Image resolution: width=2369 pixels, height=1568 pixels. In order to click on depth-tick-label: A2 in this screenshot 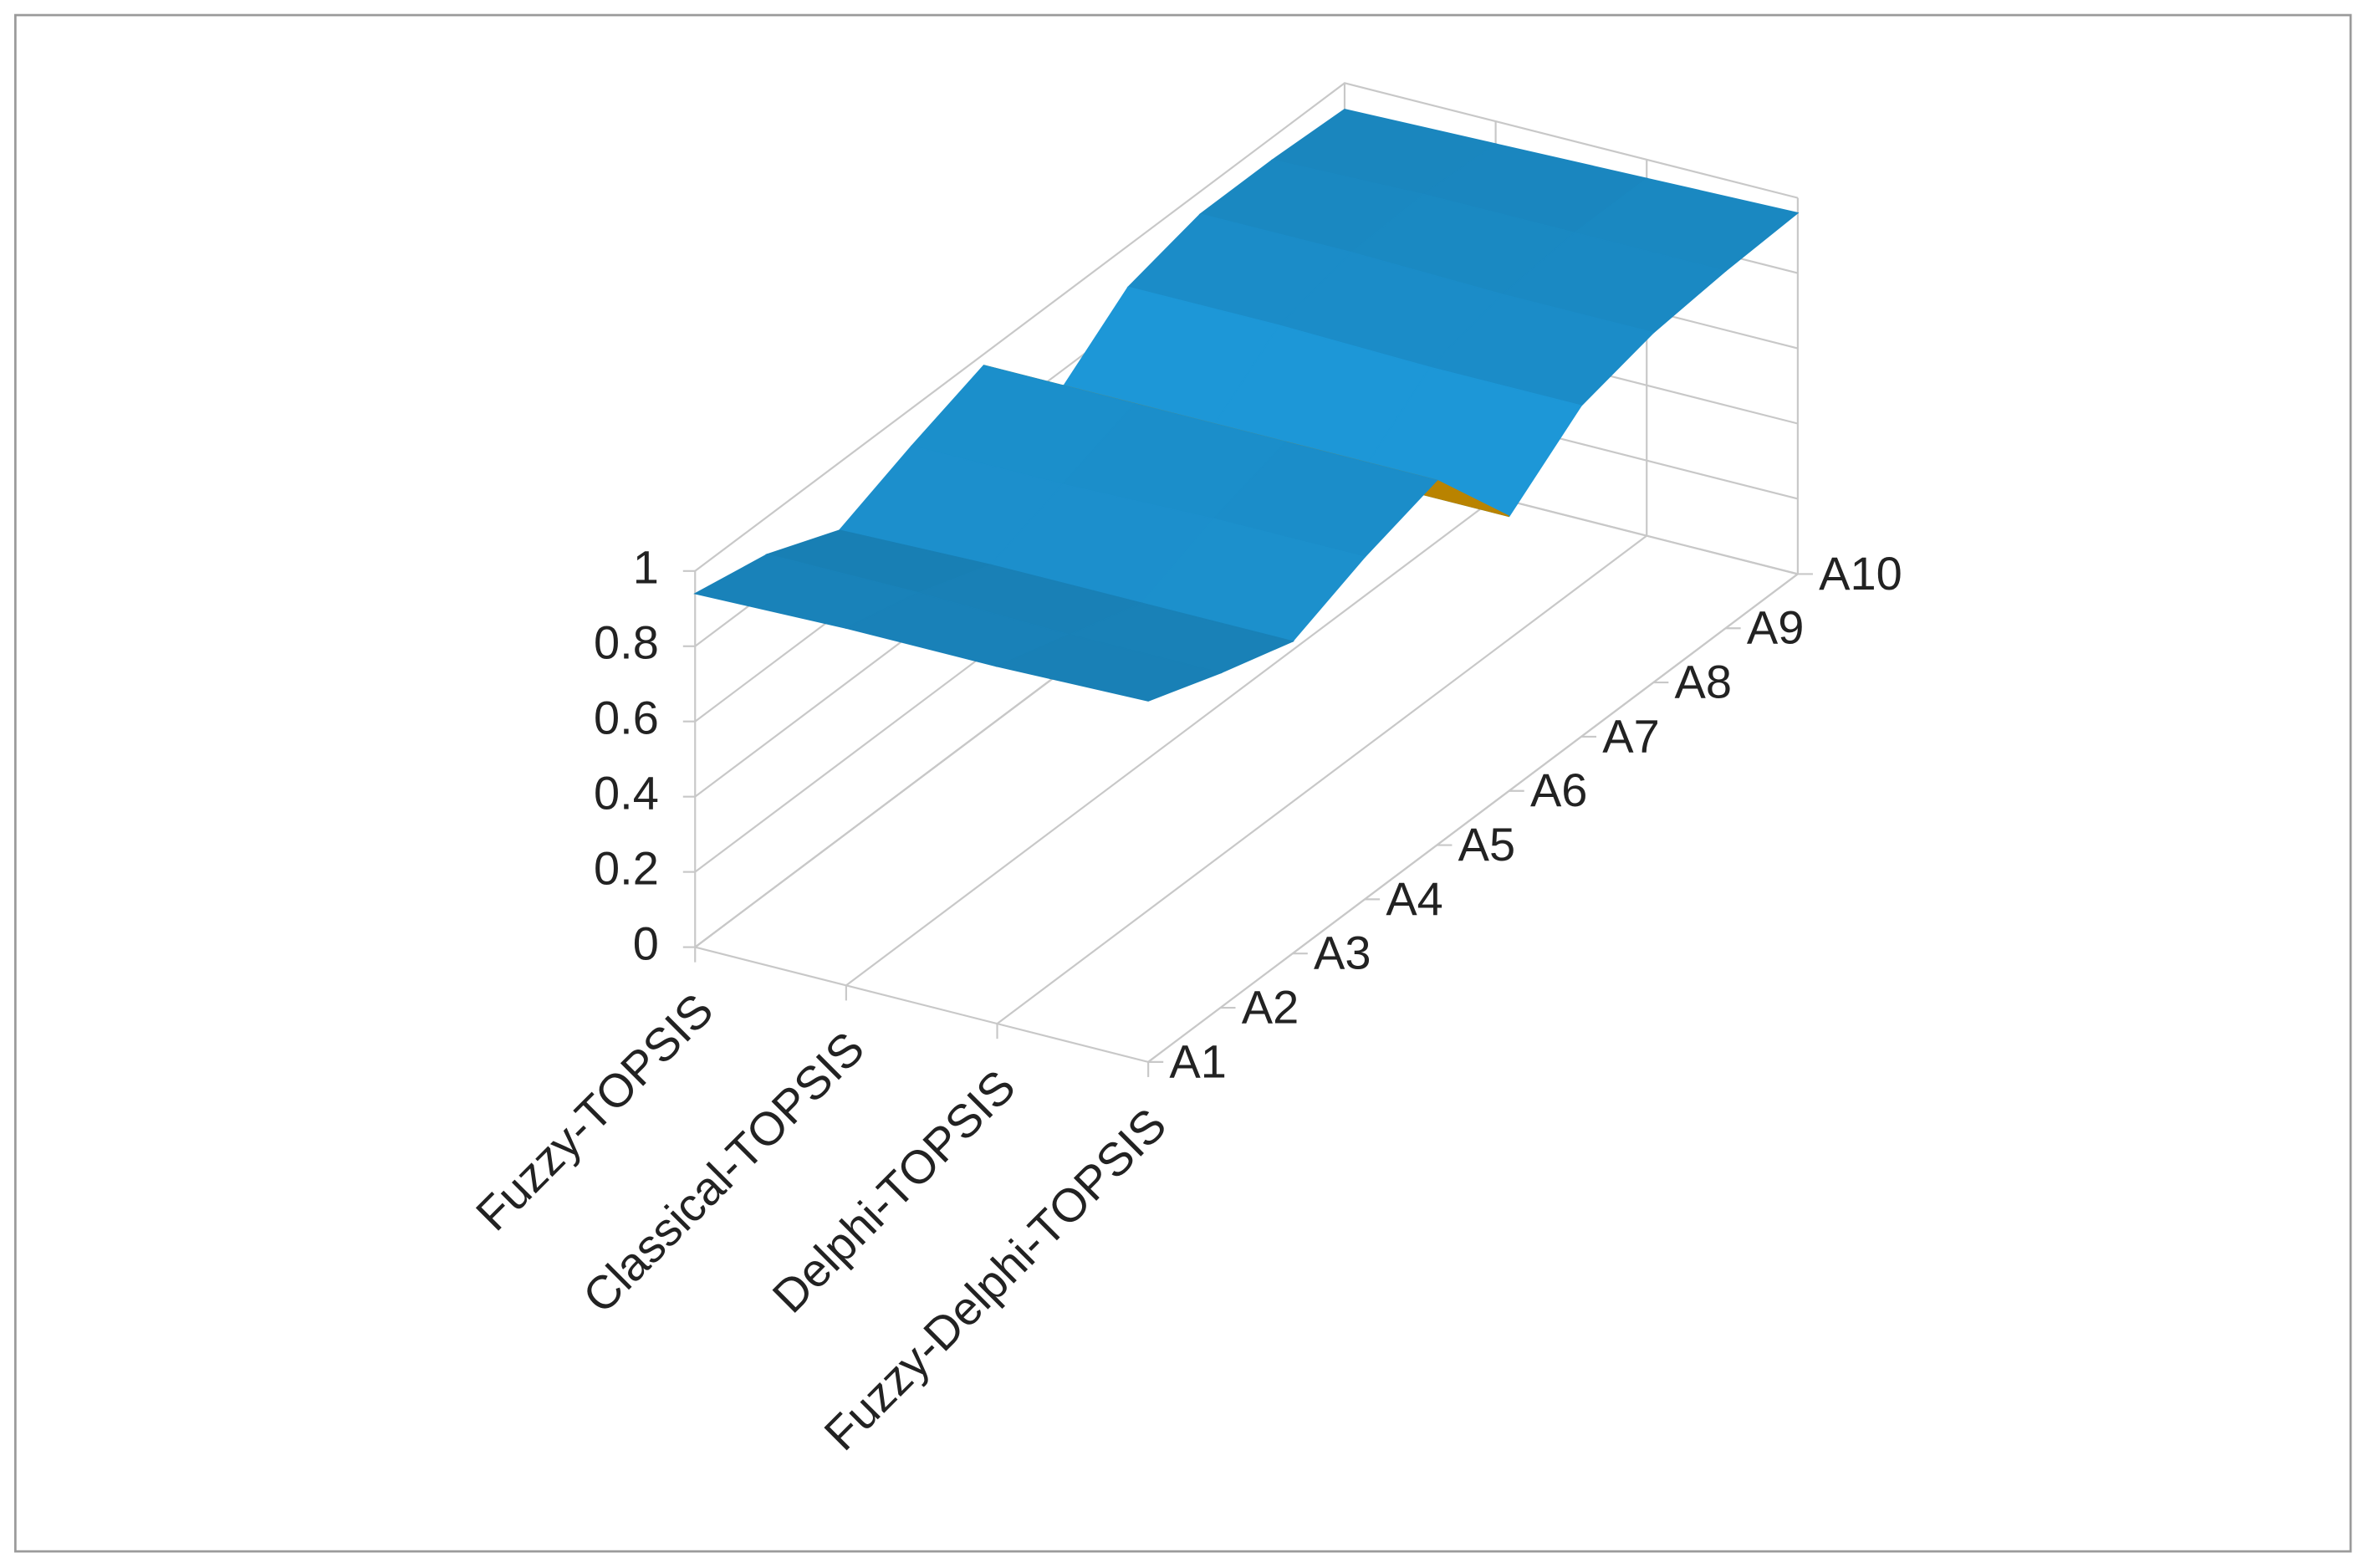, I will do `click(1270, 1006)`.